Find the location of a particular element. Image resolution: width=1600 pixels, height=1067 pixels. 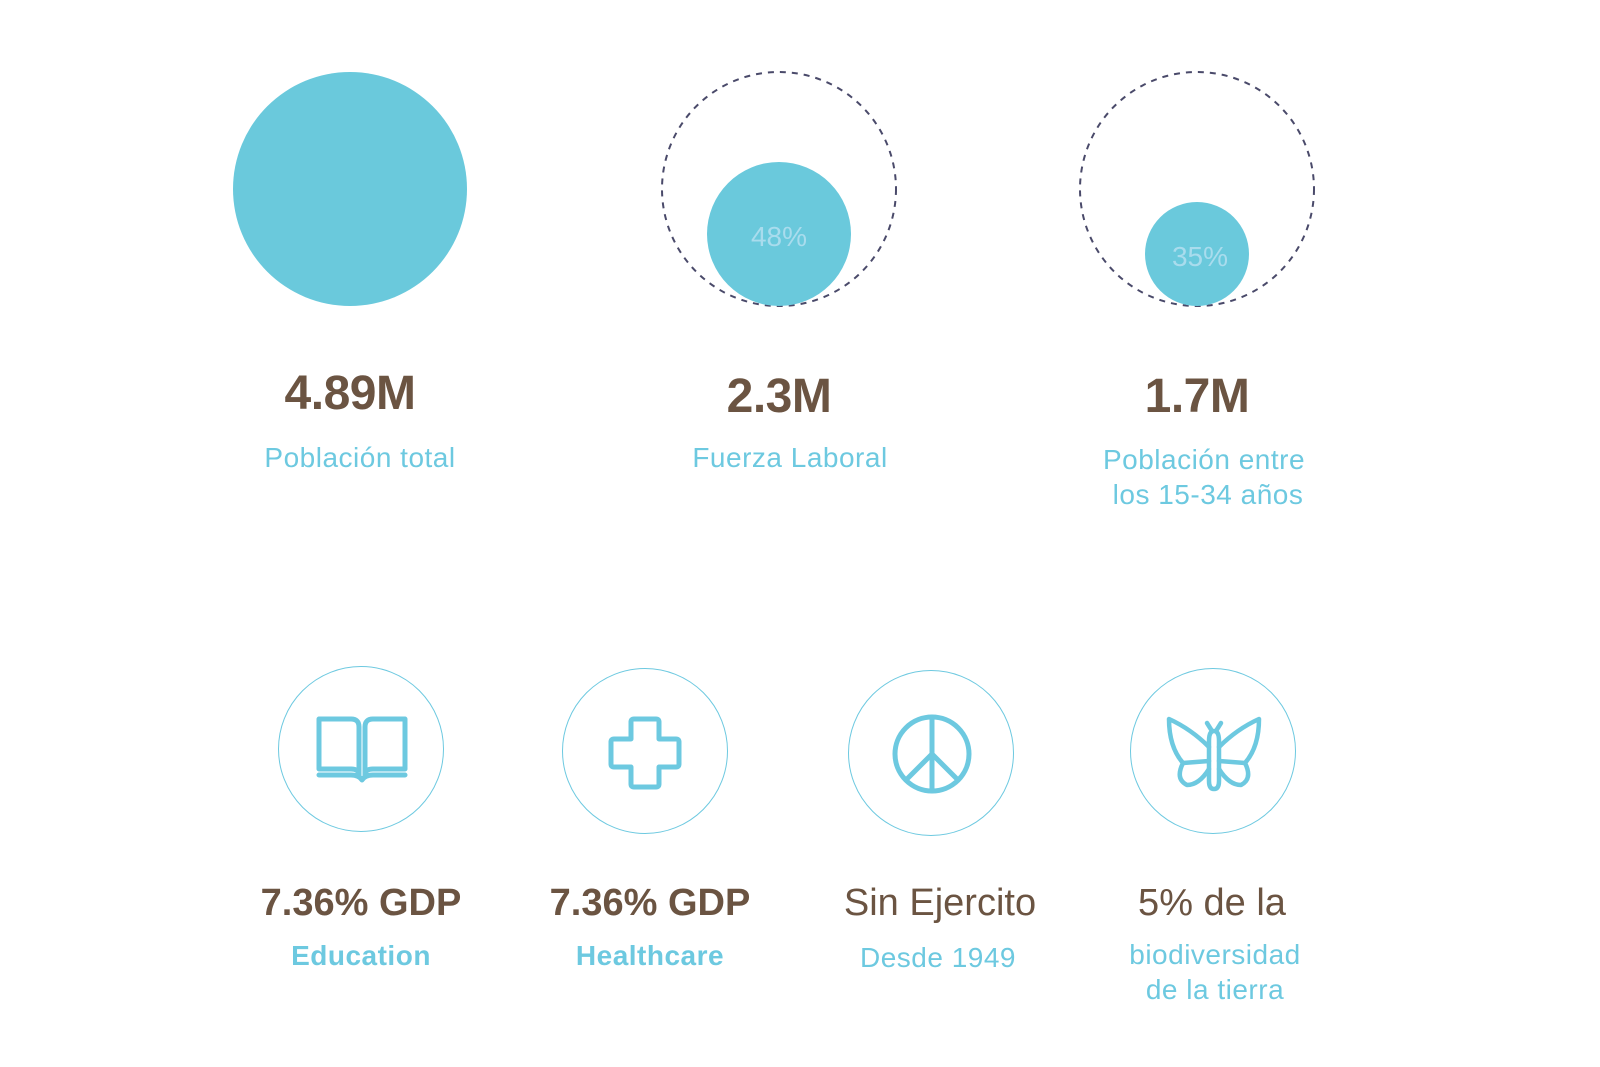

healthcare-label: Healthcare is located at coordinates (650, 955).